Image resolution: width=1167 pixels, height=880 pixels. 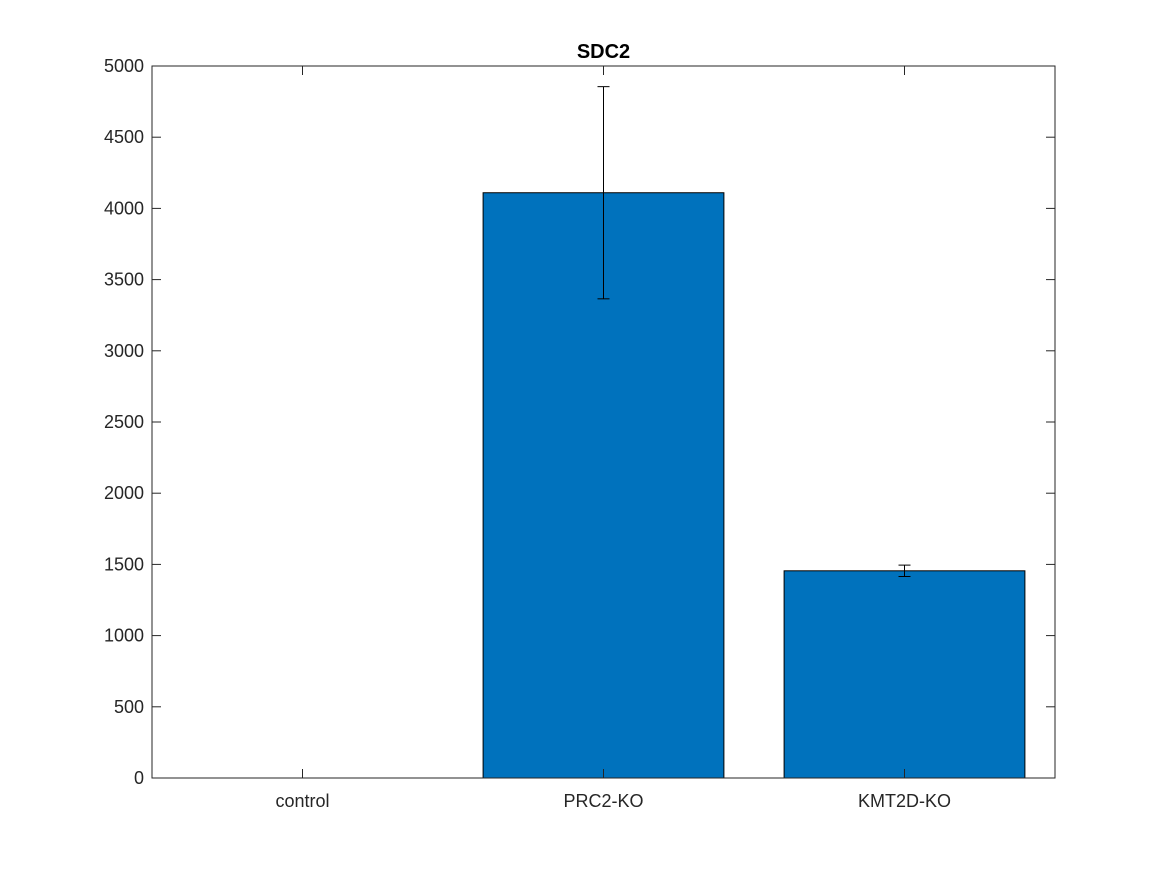 I want to click on y-tick-label: 0, so click(x=139, y=778).